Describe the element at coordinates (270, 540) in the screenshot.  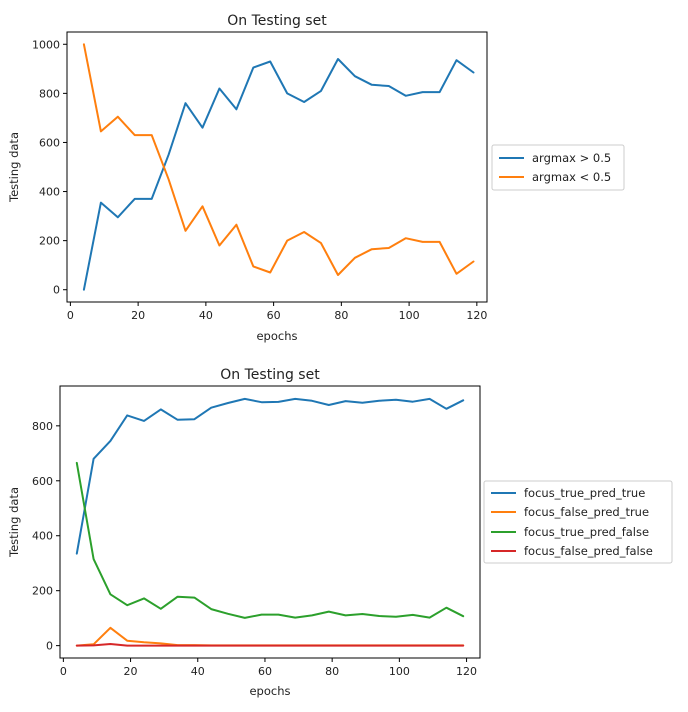
I see `series-line-focus-true-pred-false` at that location.